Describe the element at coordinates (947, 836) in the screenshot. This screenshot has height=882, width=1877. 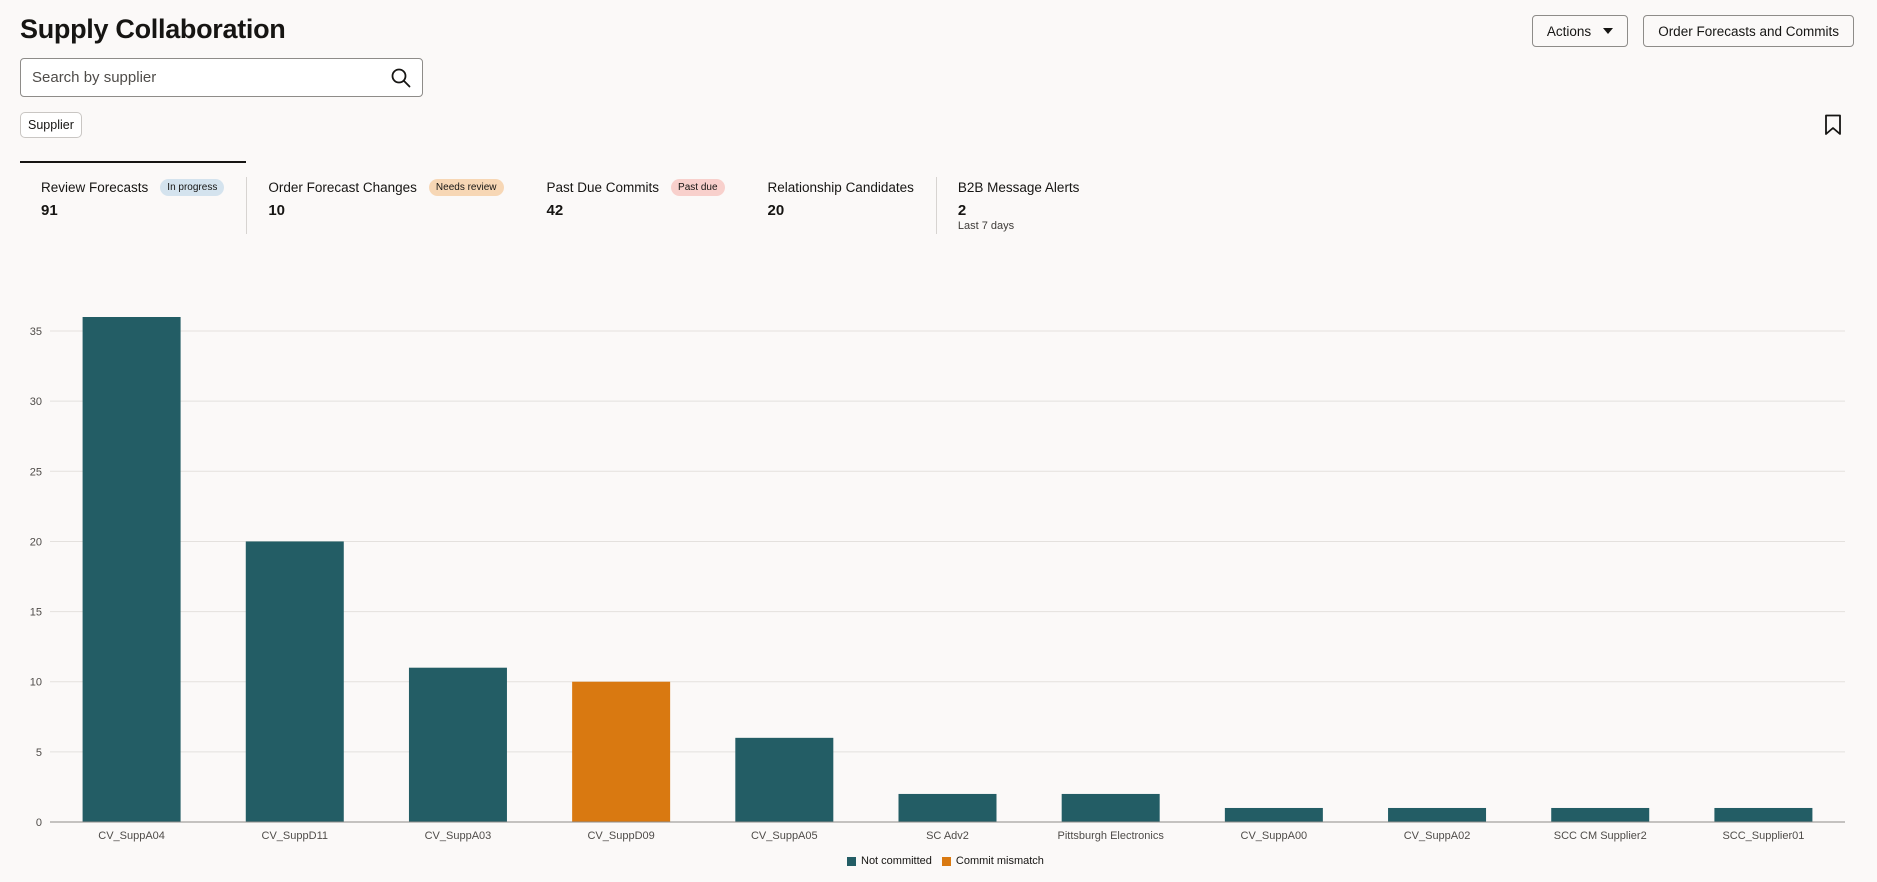
I see `x-tick-label: SC Adv2` at that location.